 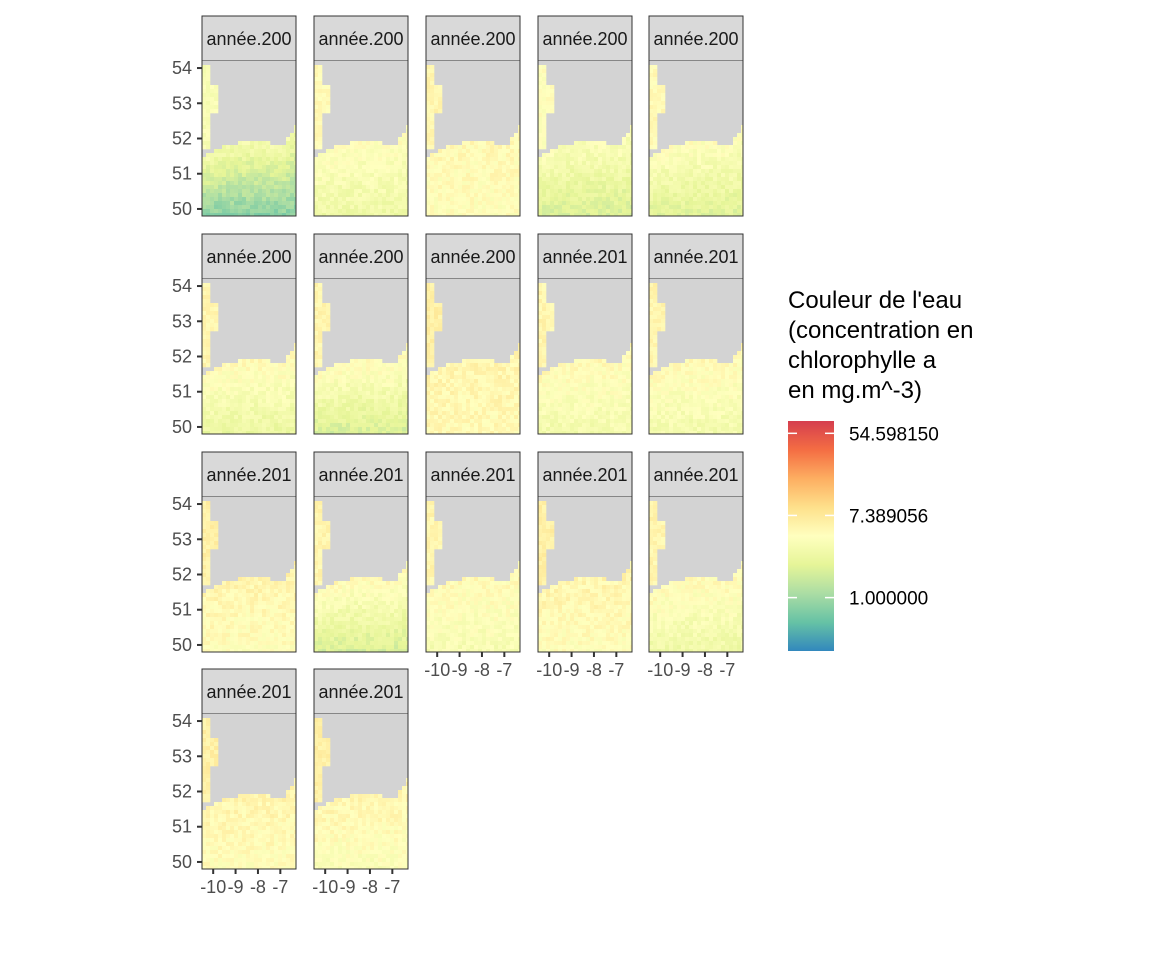 What do you see at coordinates (585, 334) in the screenshot?
I see `facet-panel: année.201` at bounding box center [585, 334].